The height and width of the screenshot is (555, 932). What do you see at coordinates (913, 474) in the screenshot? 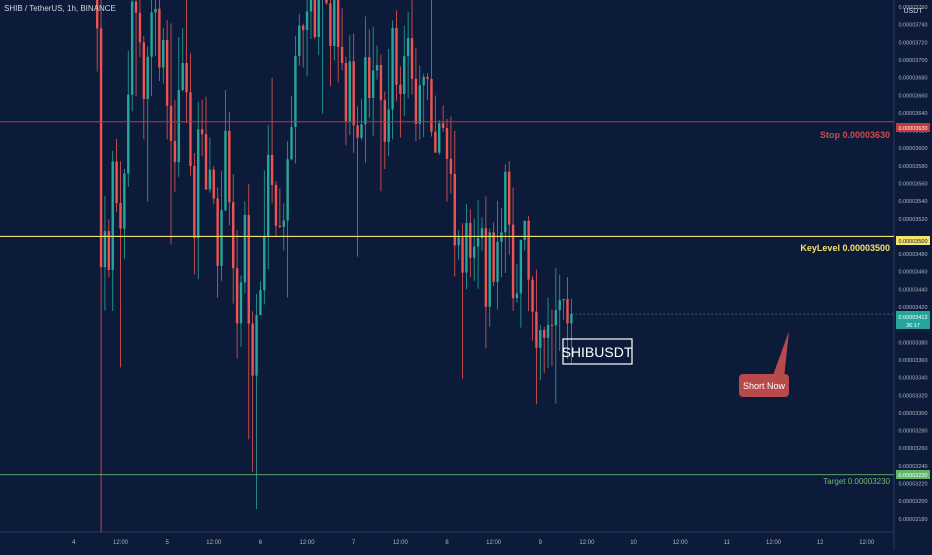
I see `target-price-tag: 0.00003230` at bounding box center [913, 474].